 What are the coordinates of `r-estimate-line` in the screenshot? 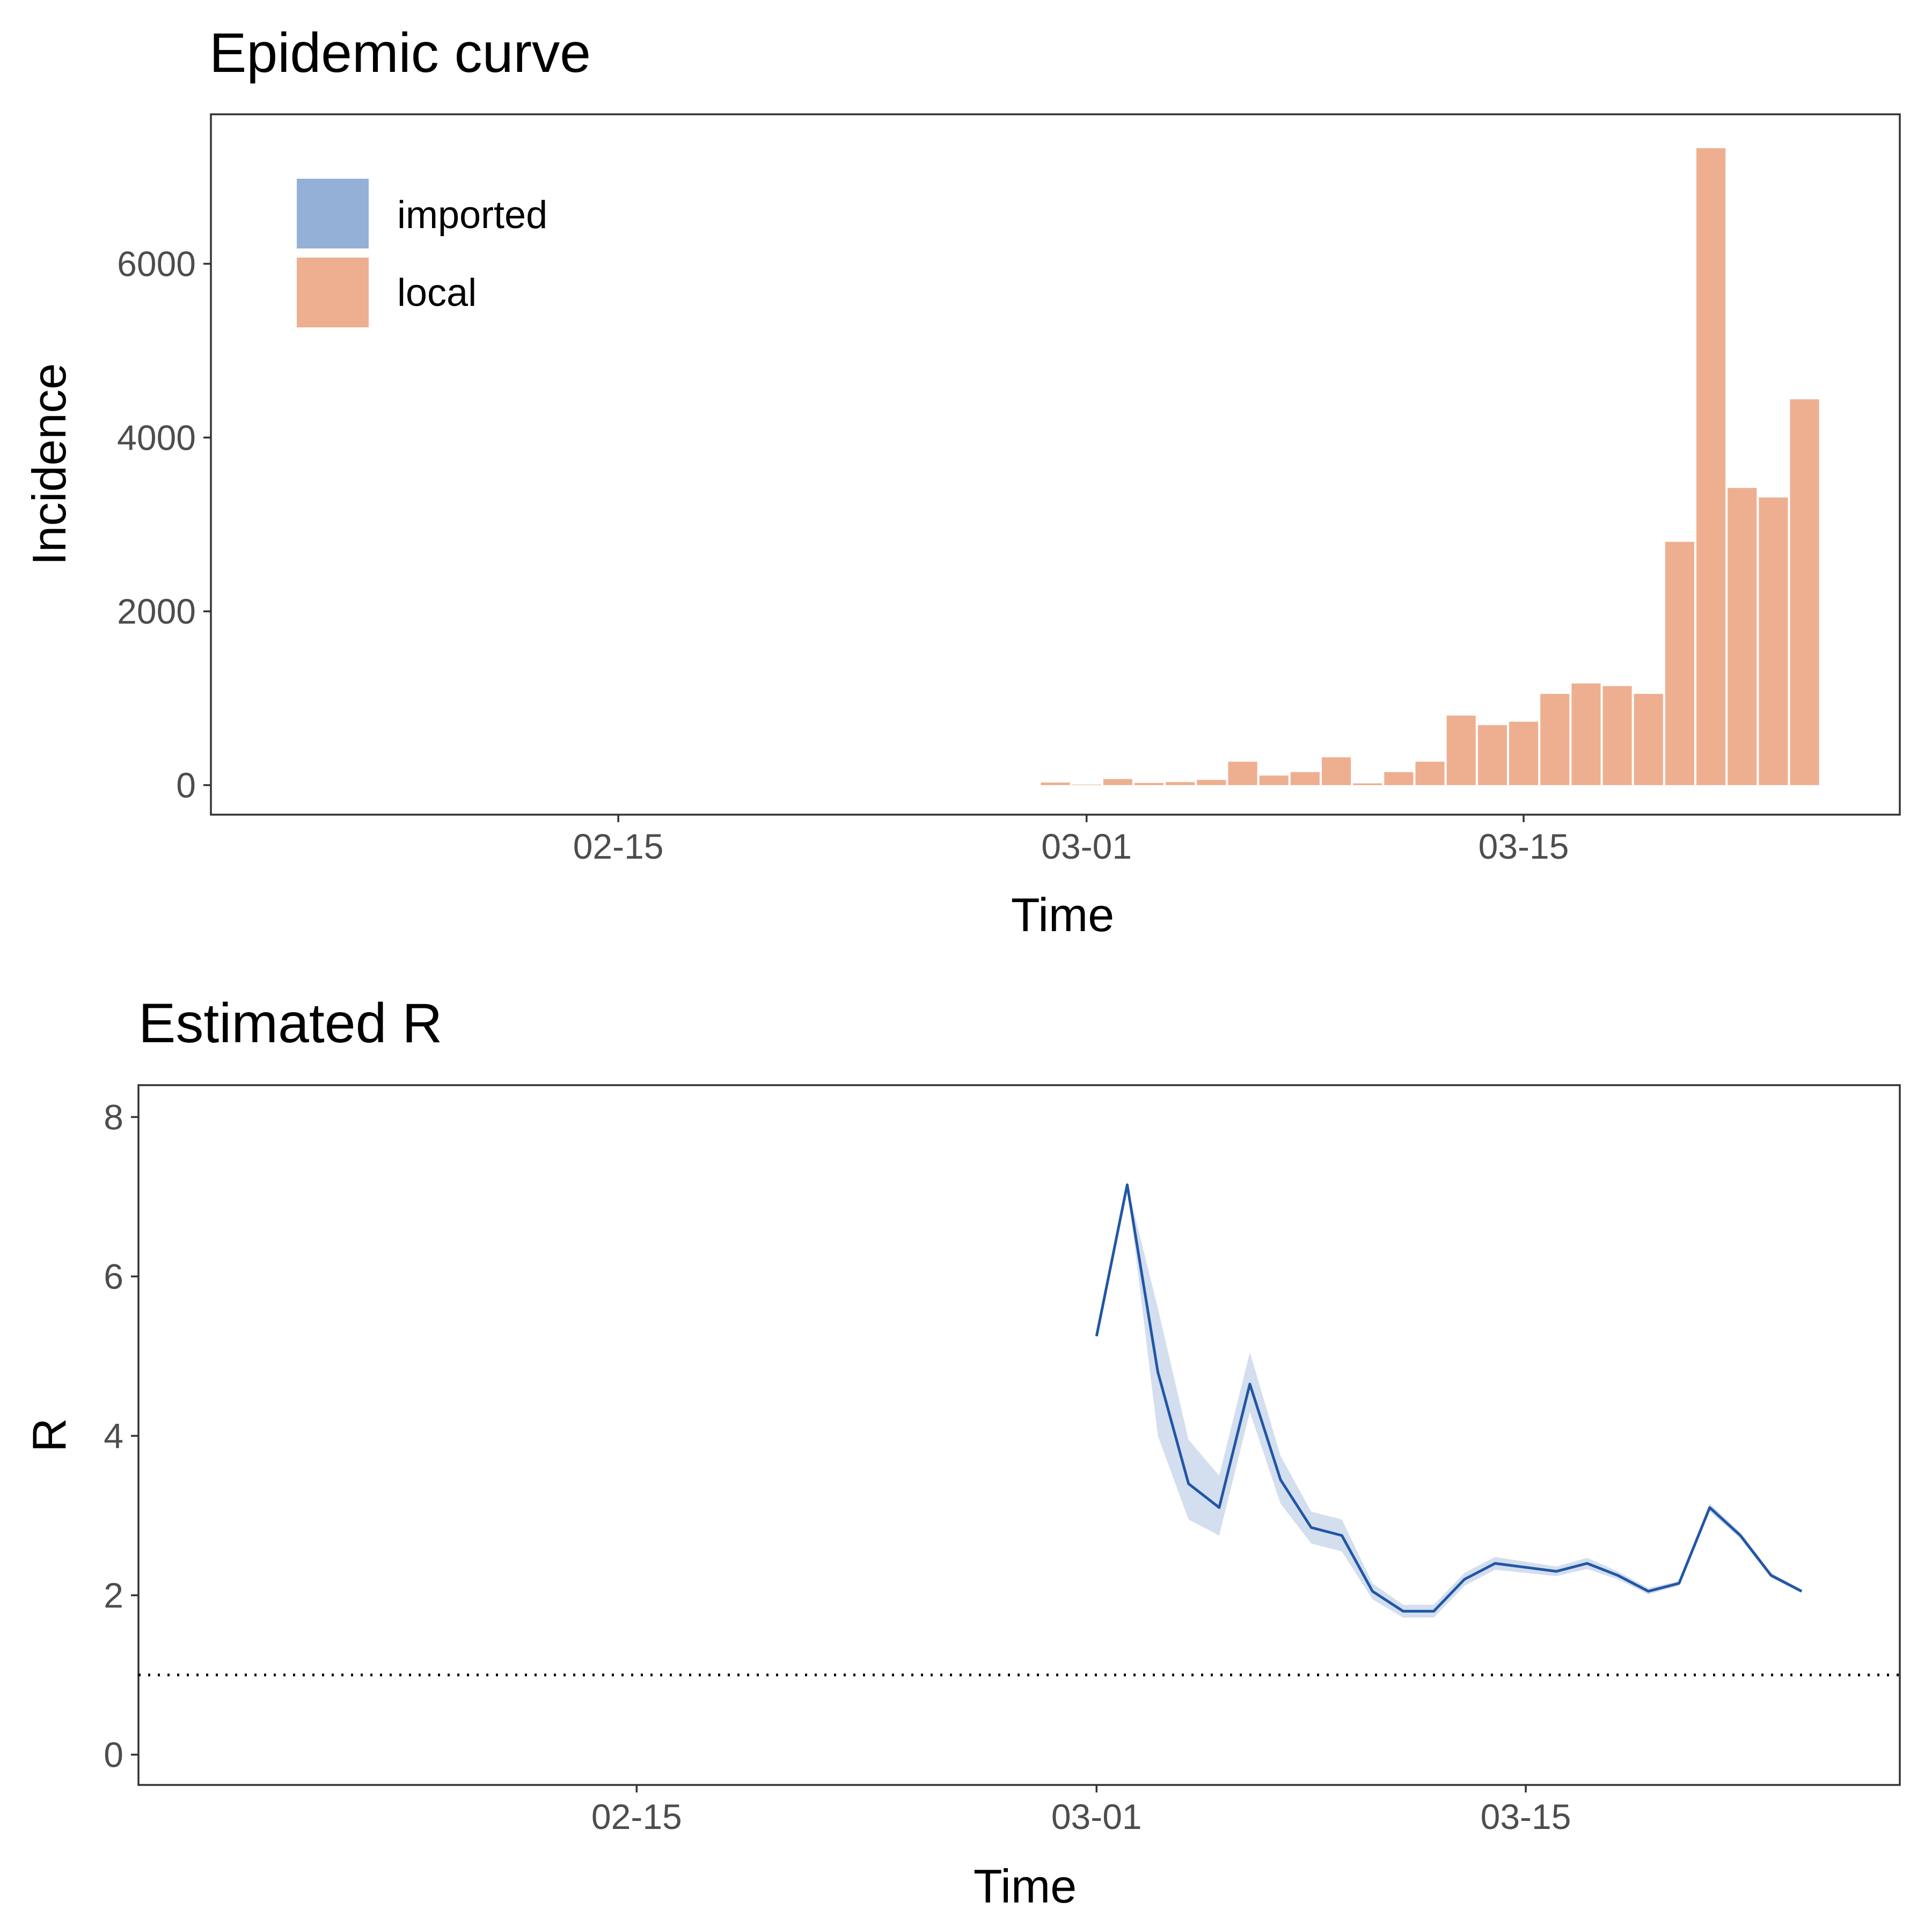 It's located at (1449, 1398).